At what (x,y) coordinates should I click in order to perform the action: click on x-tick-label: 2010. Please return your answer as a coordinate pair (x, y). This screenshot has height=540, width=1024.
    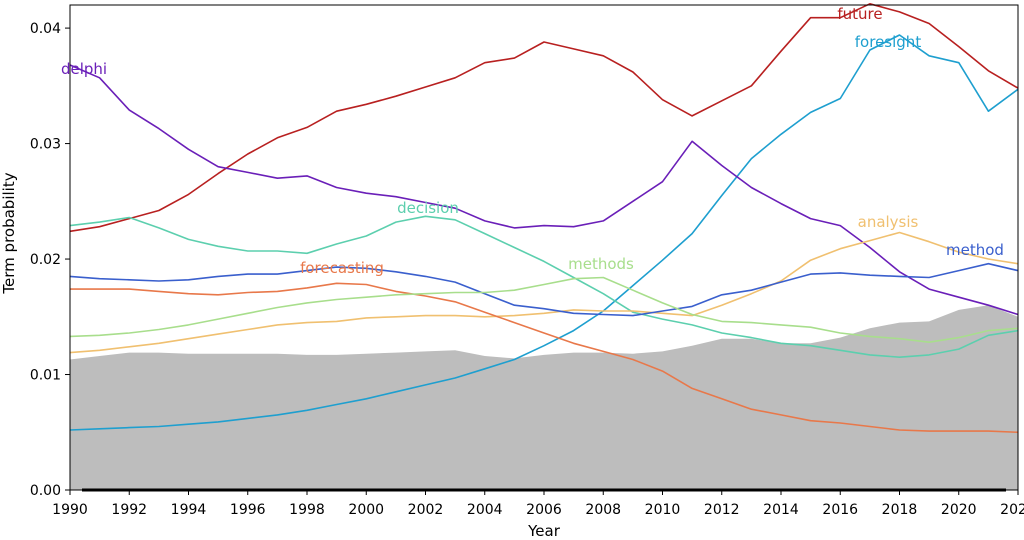
    Looking at the image, I should click on (663, 510).